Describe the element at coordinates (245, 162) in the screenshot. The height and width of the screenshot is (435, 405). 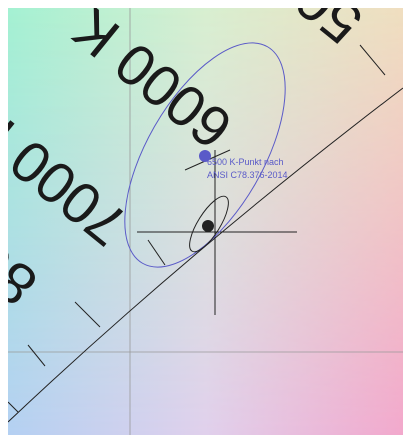
I see `annotation: 6500 K-Punkt nach` at that location.